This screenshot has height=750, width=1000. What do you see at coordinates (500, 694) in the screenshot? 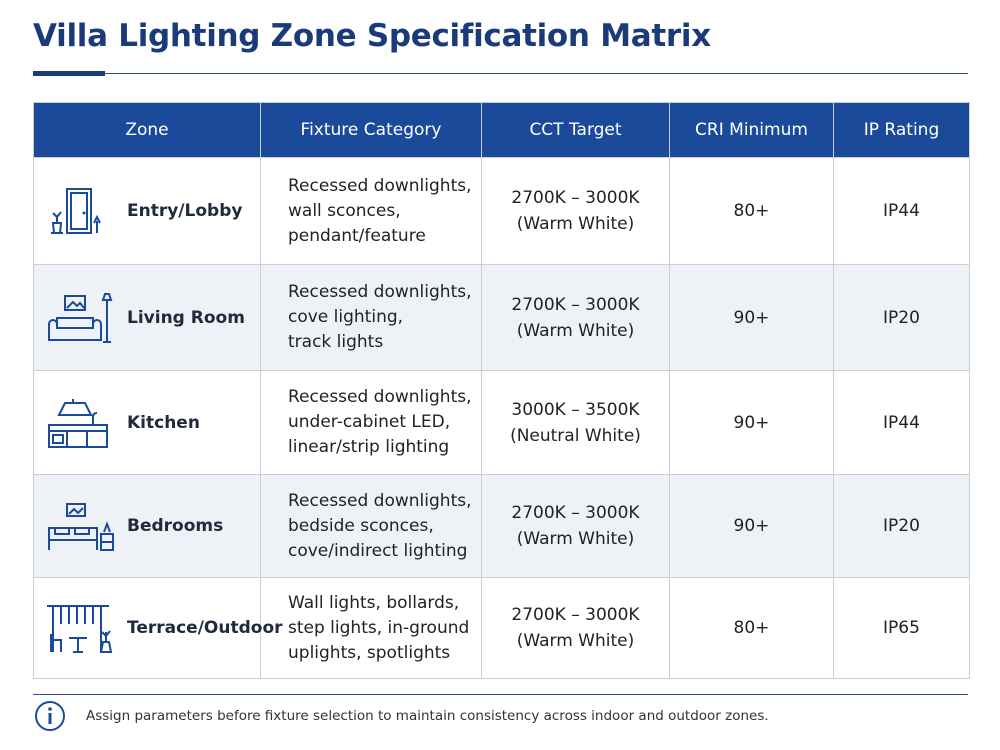
I see `footer-rule` at bounding box center [500, 694].